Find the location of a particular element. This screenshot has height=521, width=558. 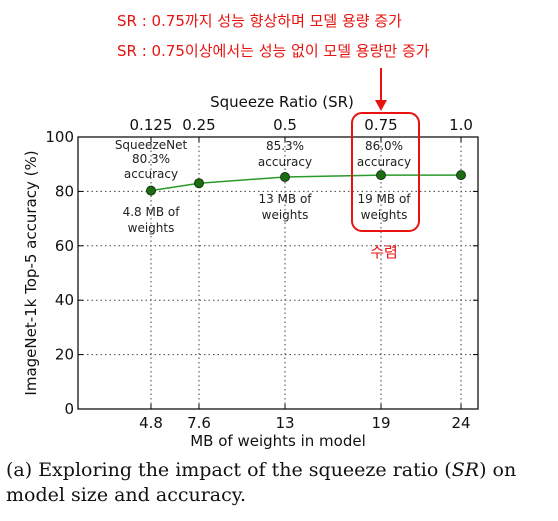

y-tick-label: 80 is located at coordinates (64, 191).